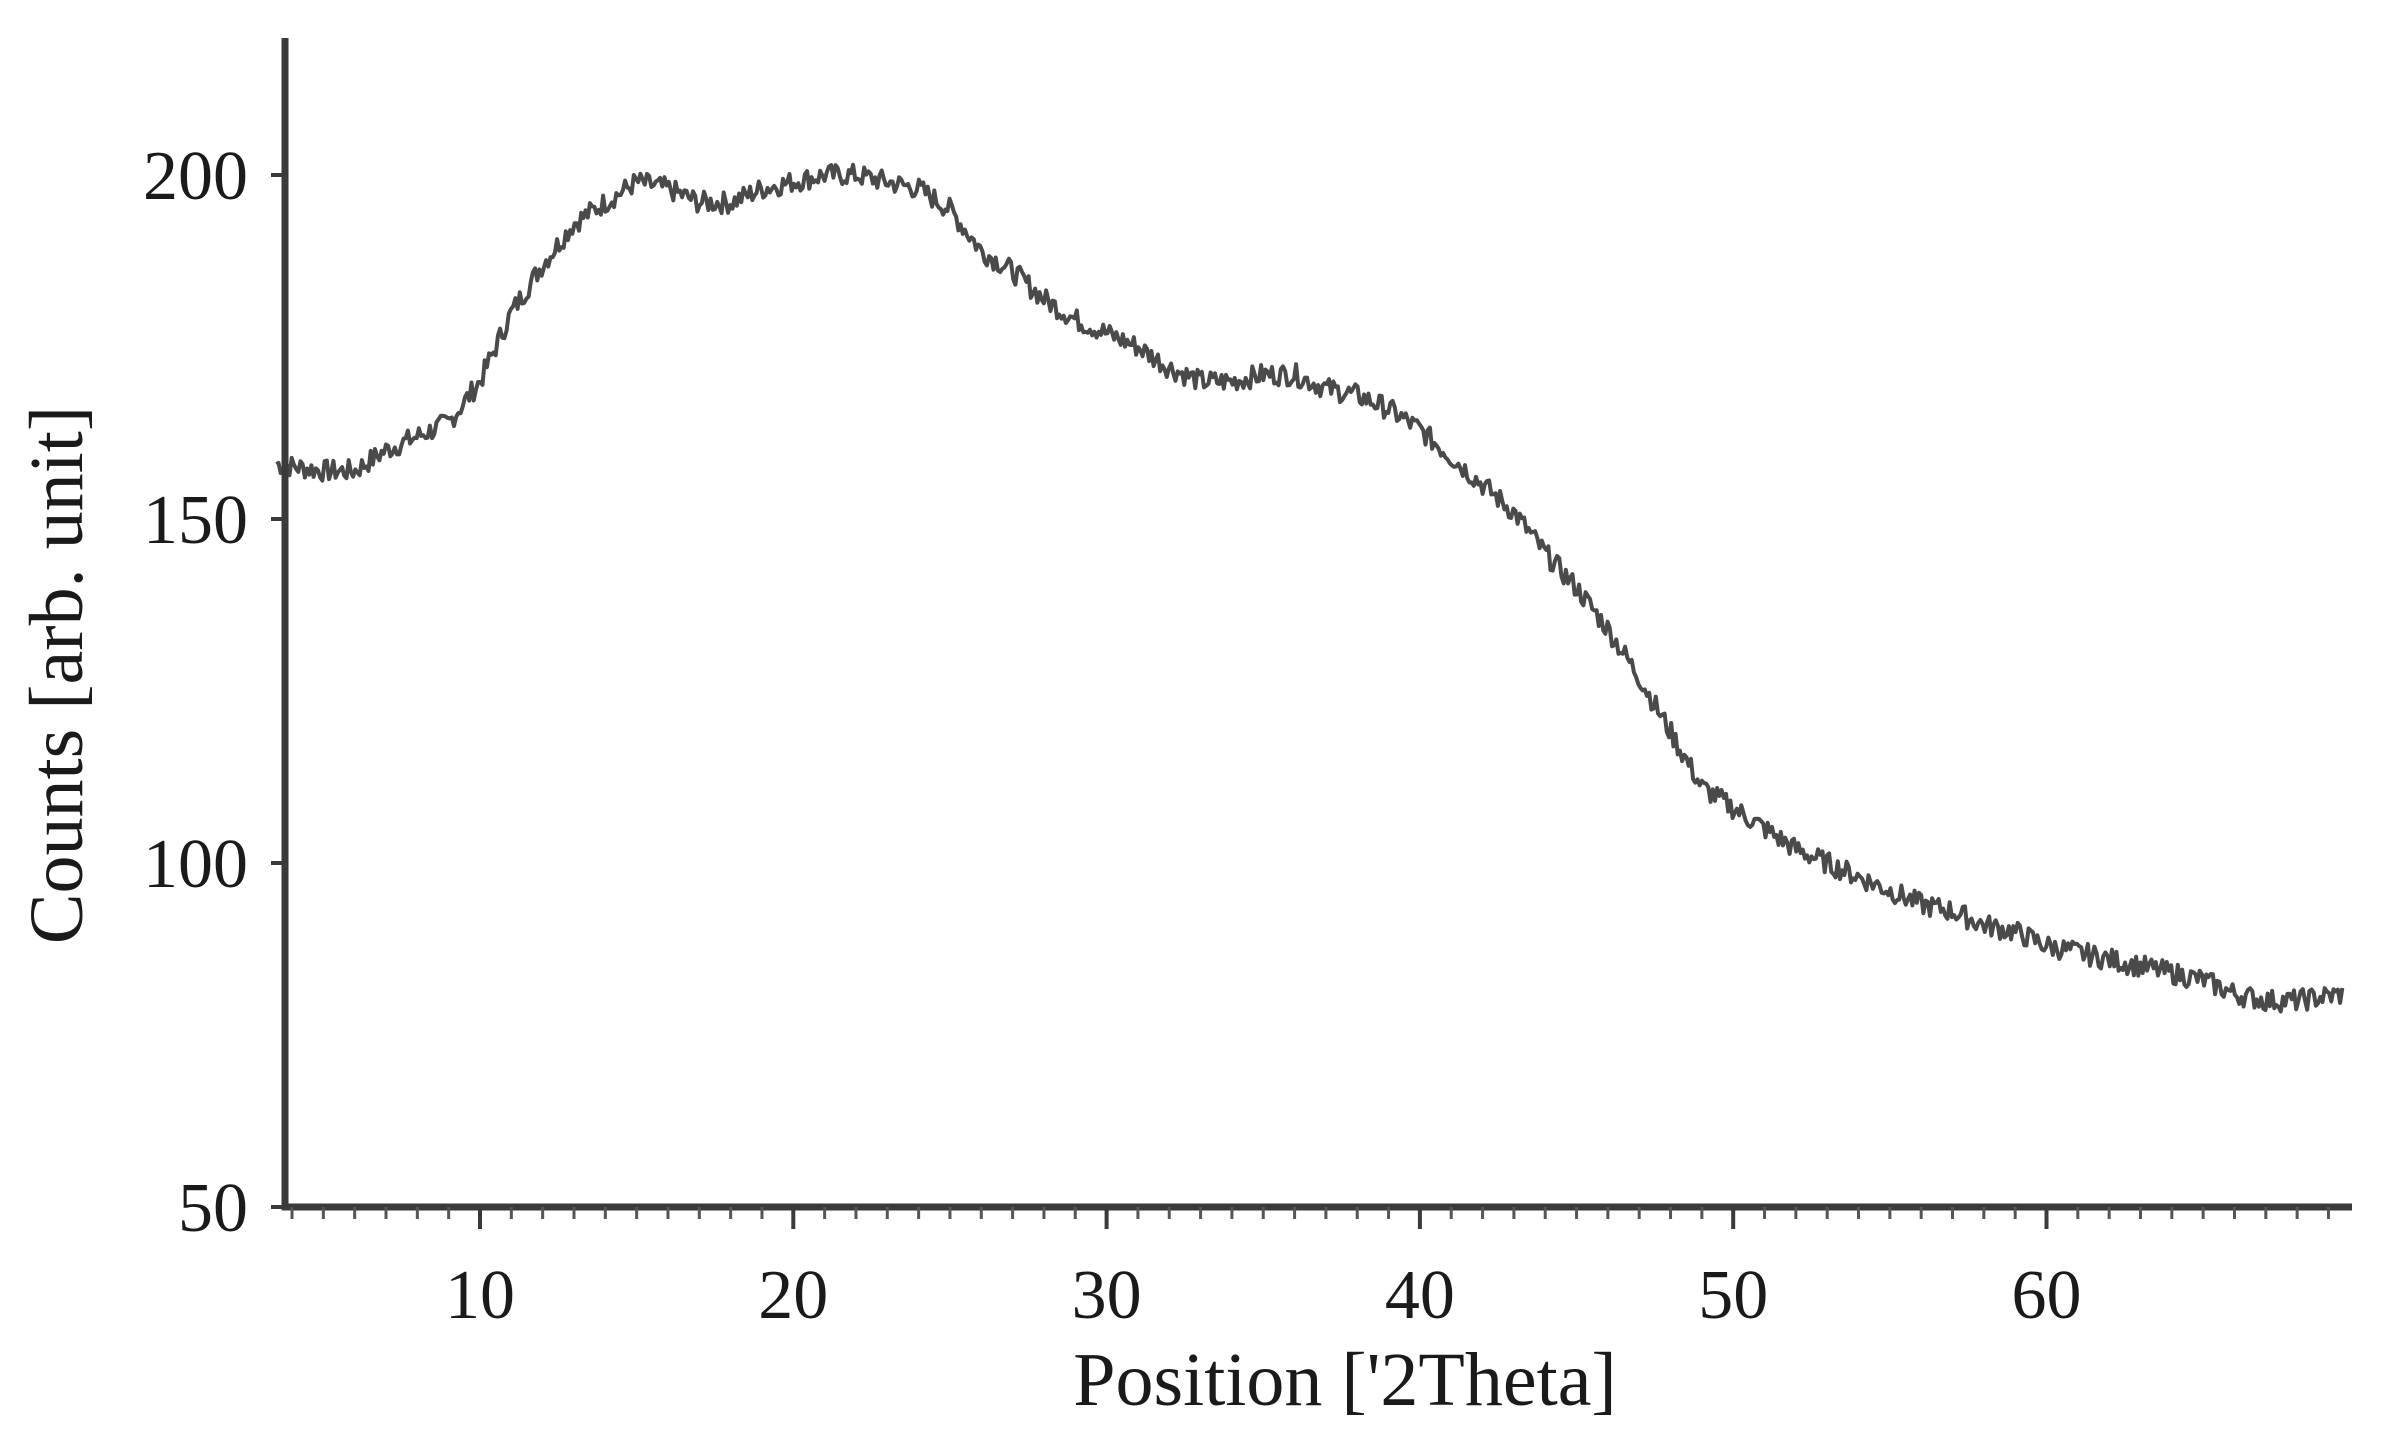  Describe the element at coordinates (195, 520) in the screenshot. I see `y-tick-label: 150` at that location.